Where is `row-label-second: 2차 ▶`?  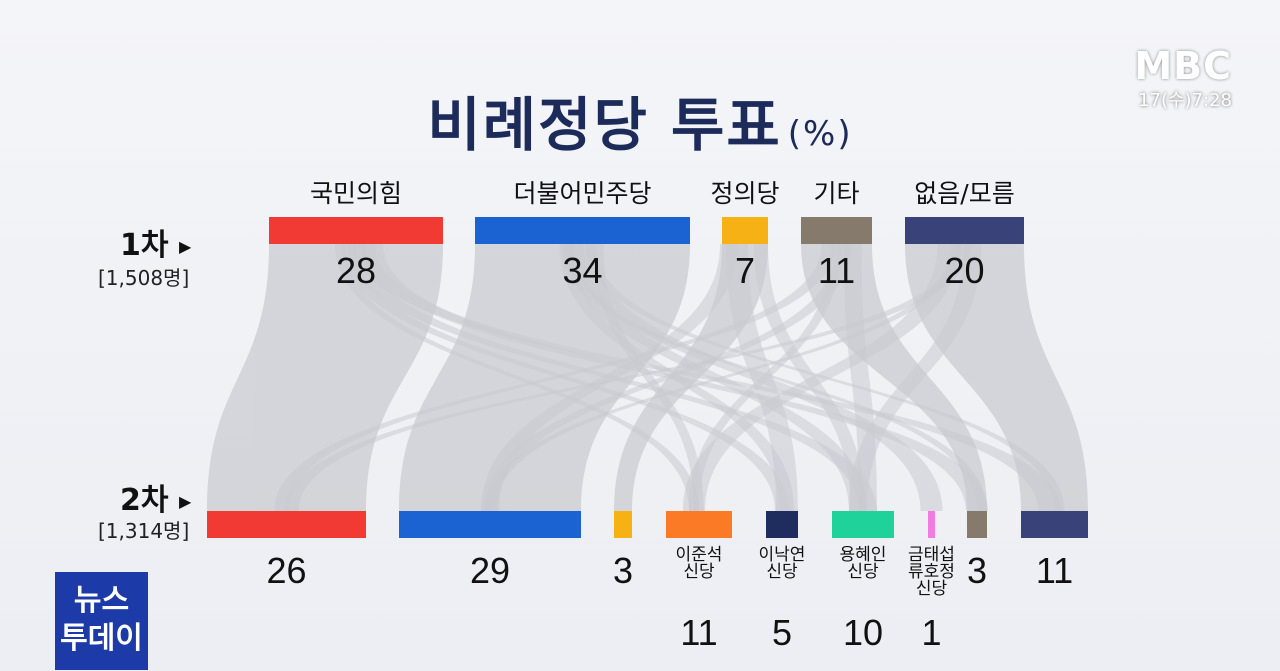 row-label-second: 2차 ▶ is located at coordinates (155, 497).